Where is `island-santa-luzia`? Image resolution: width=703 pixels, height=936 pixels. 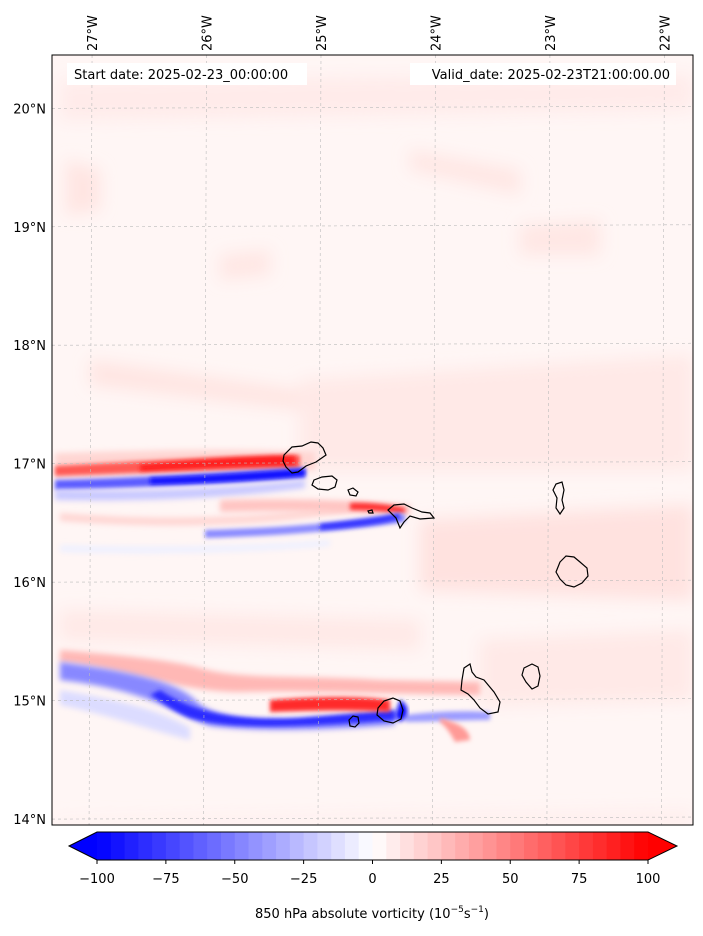 island-santa-luzia is located at coordinates (353, 492).